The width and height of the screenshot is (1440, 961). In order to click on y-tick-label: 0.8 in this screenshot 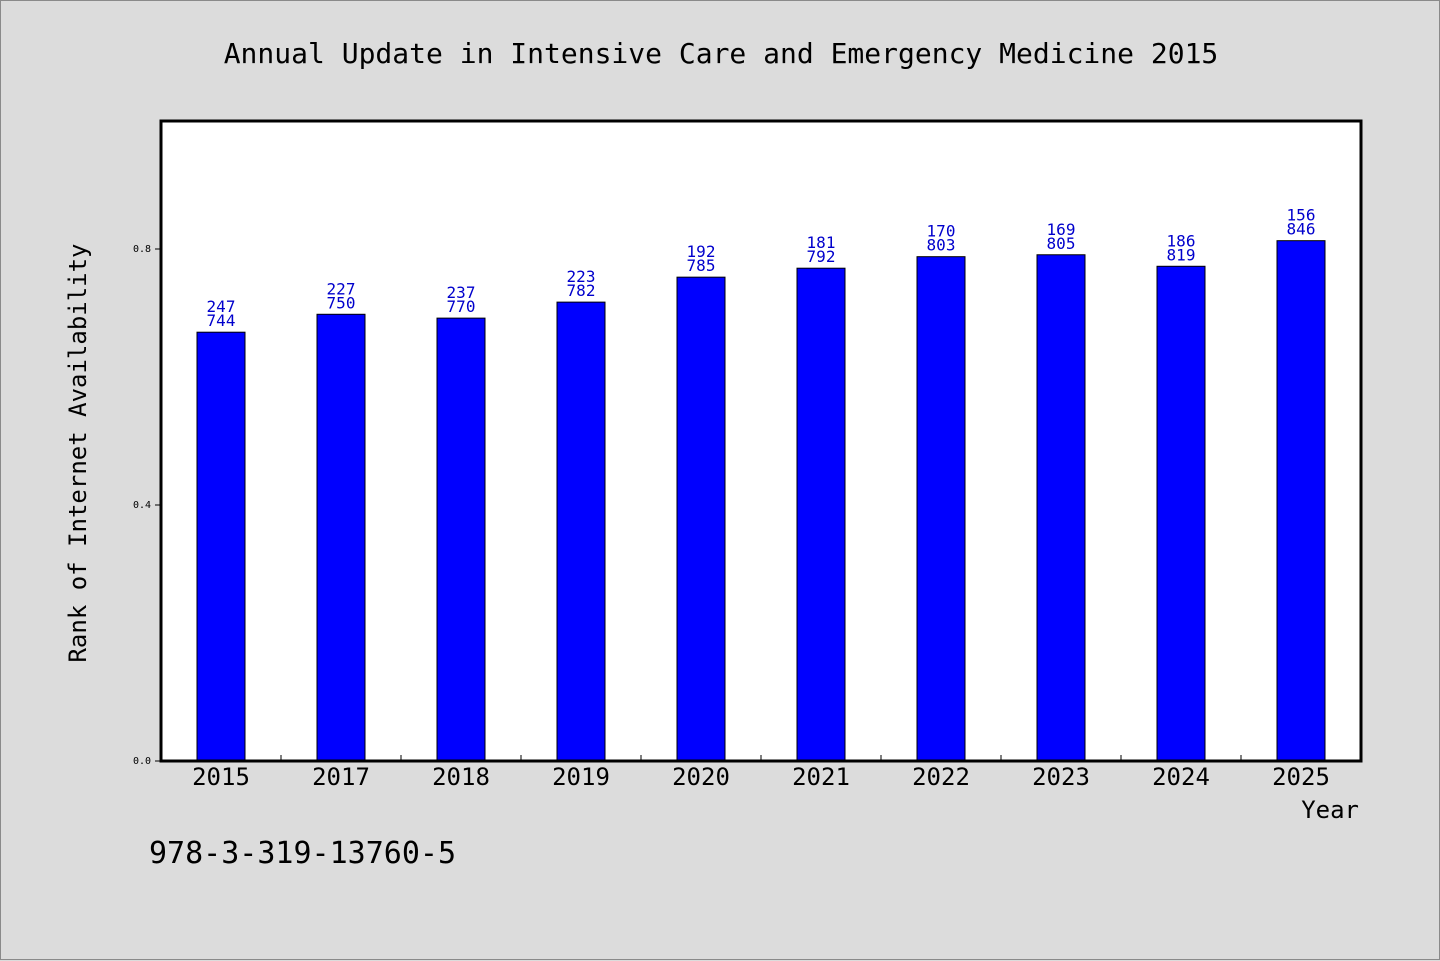, I will do `click(142, 249)`.